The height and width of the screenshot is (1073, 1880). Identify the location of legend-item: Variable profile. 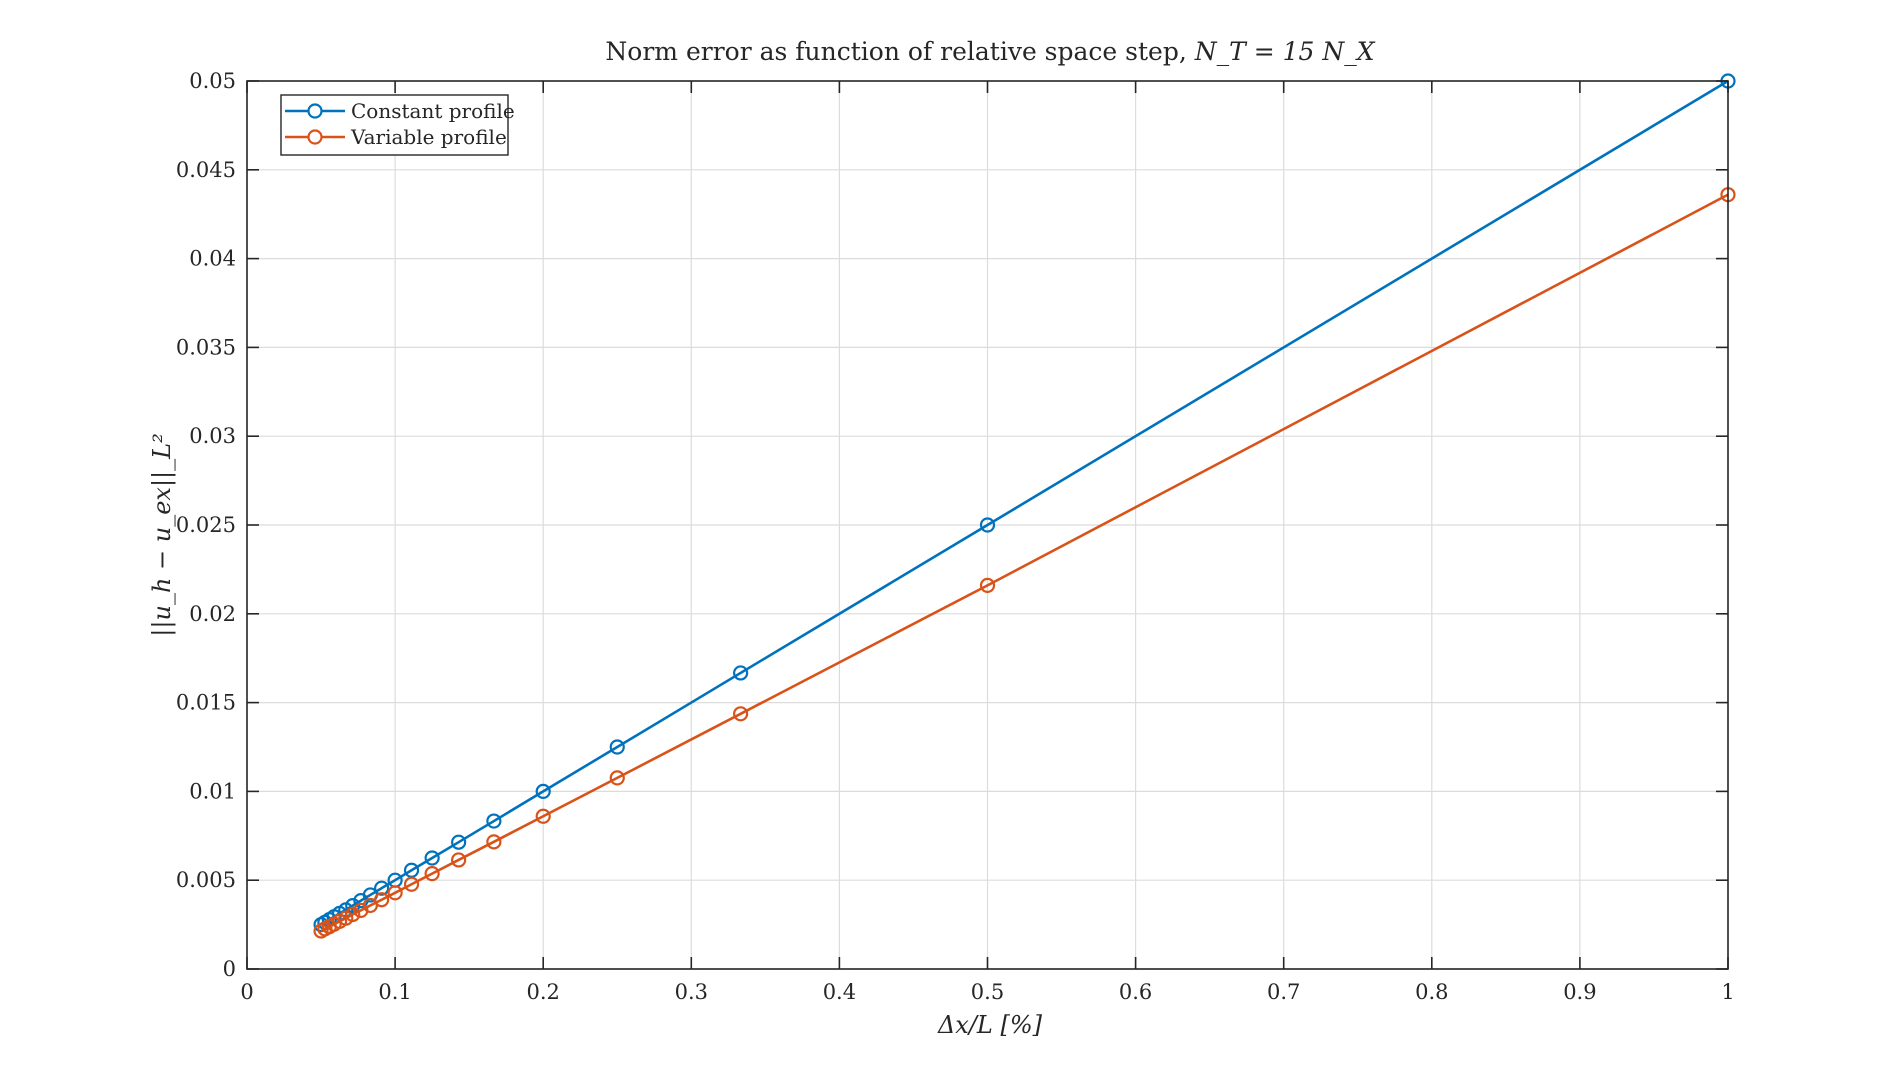
(396, 137).